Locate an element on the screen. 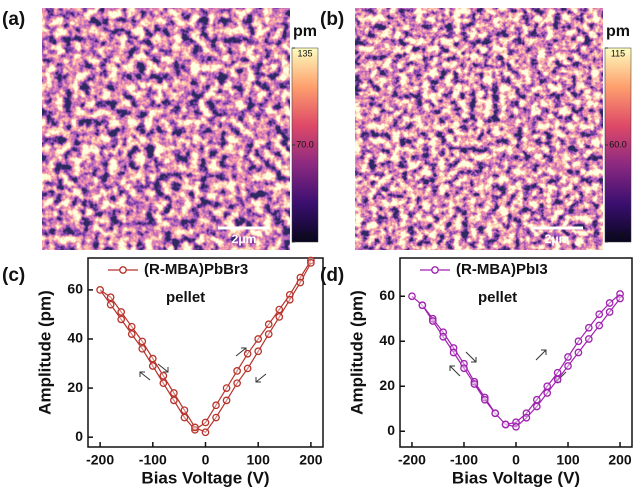 Image resolution: width=638 pixels, height=488 pixels. colorbar is located at coordinates (305, 145).